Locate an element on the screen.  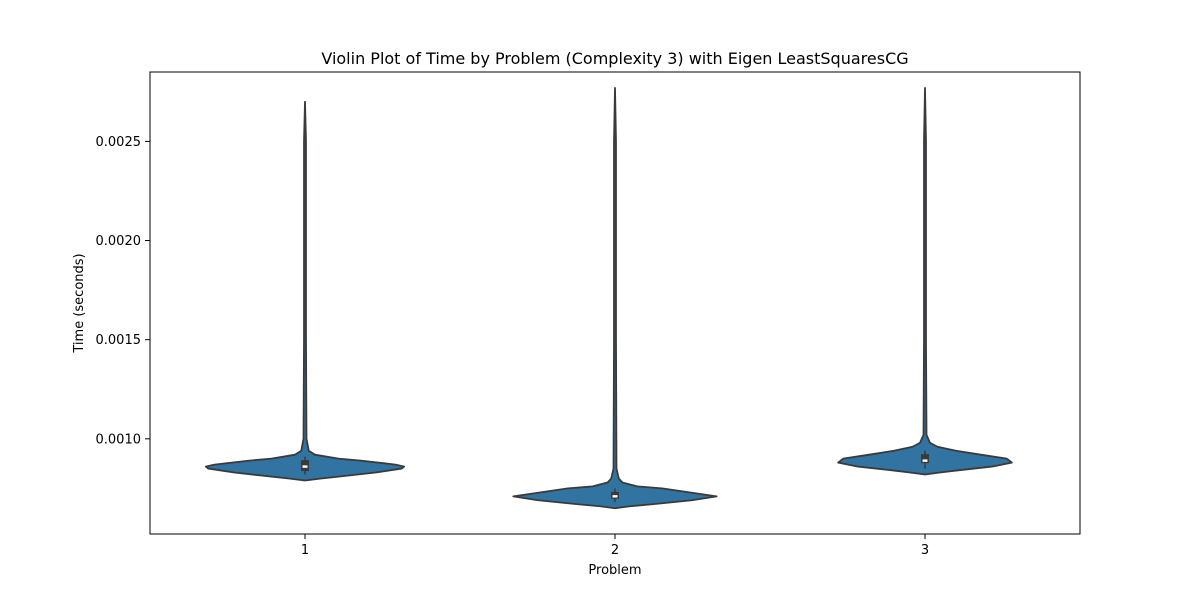
y-tick-label: 0.0025 is located at coordinates (119, 142).